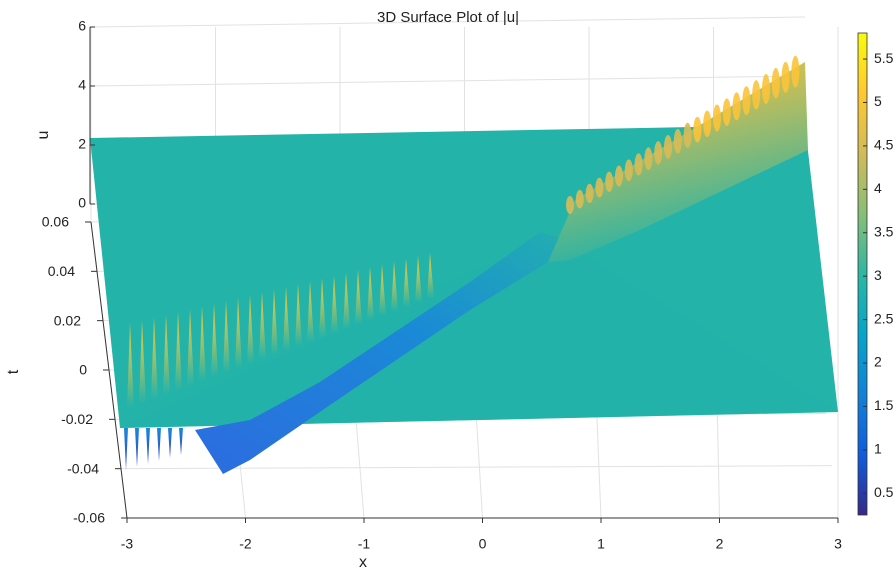  I want to click on x-tick-label: 2, so click(720, 544).